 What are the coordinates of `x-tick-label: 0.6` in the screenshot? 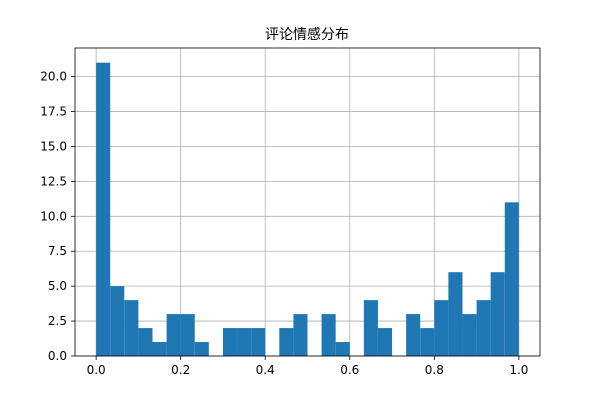 It's located at (349, 370).